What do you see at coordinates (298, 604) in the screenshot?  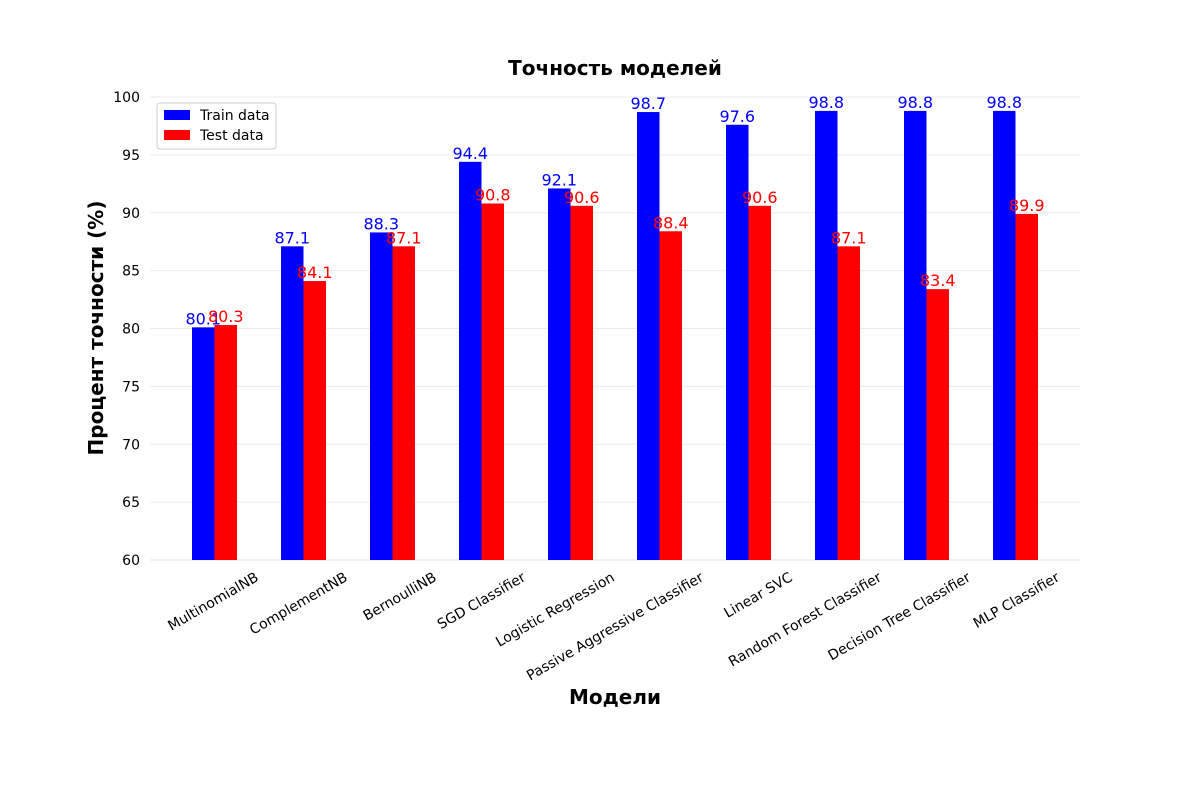 I see `x-tick-label: ComplementNB` at bounding box center [298, 604].